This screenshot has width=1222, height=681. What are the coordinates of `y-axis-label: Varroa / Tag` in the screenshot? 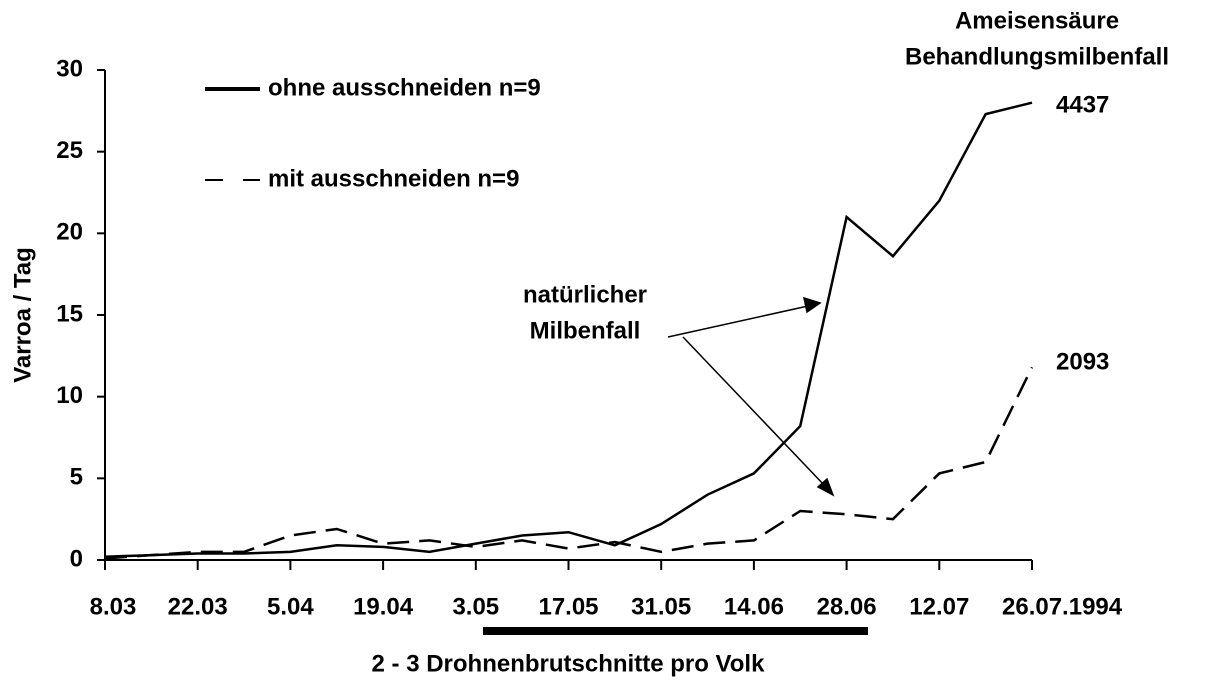 It's located at (22, 315).